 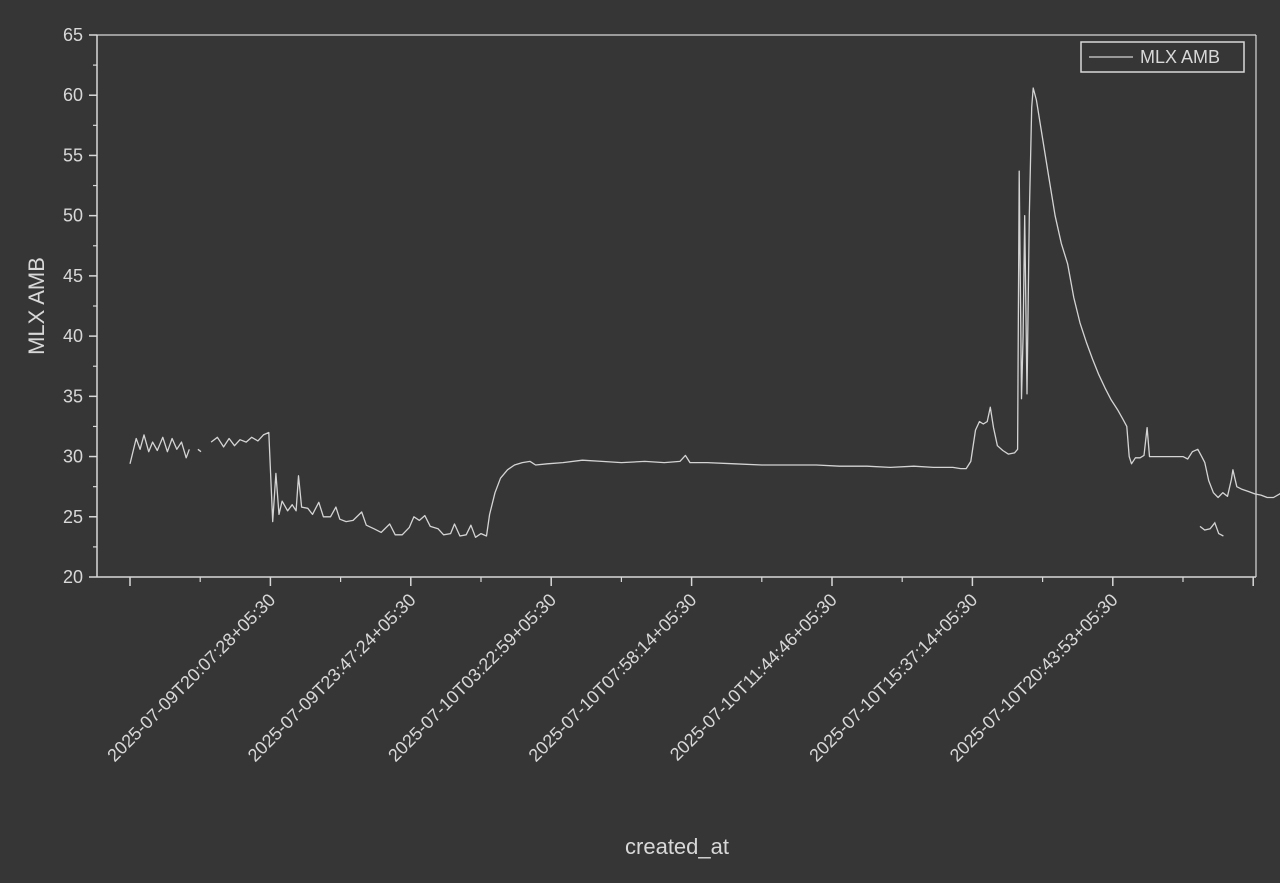 What do you see at coordinates (73, 276) in the screenshot?
I see `y-tick-label: 45` at bounding box center [73, 276].